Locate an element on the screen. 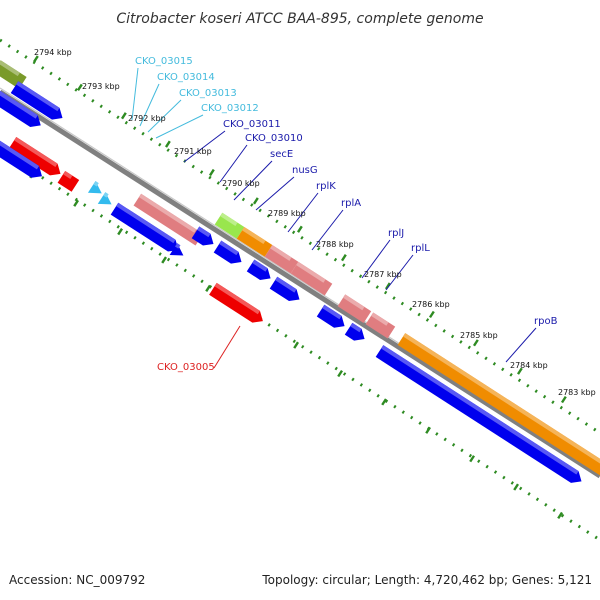 The height and width of the screenshot is (600, 600). kbp-label: 2786 kbp is located at coordinates (431, 304).